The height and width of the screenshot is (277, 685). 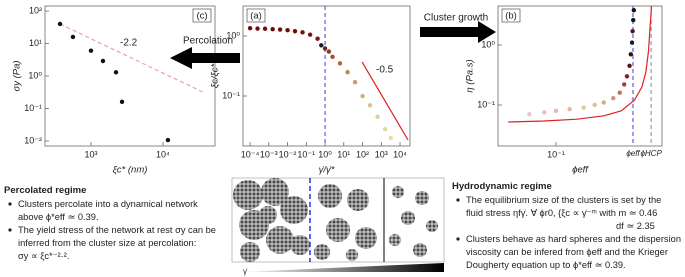 I want to click on body-line: Dougherty equation up to ϕ*eff ≃ 0.39., so click(x=546, y=265).